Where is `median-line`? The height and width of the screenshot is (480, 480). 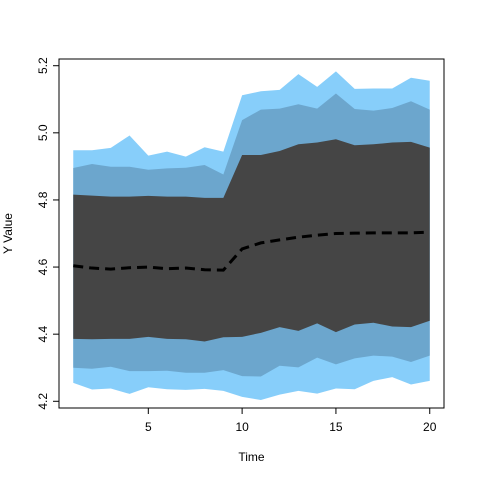 median-line is located at coordinates (251, 251).